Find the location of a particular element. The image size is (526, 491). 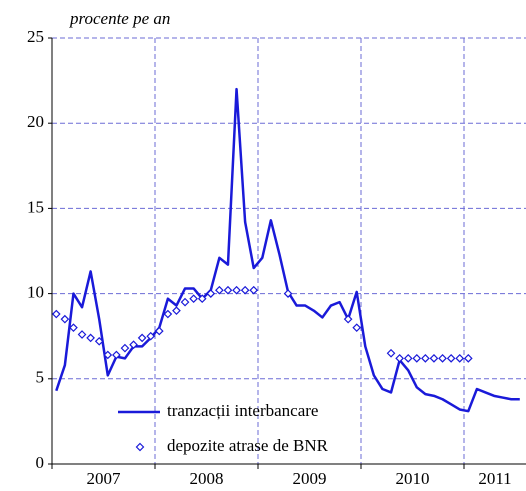

x-tick-label: 2008 is located at coordinates (207, 478).